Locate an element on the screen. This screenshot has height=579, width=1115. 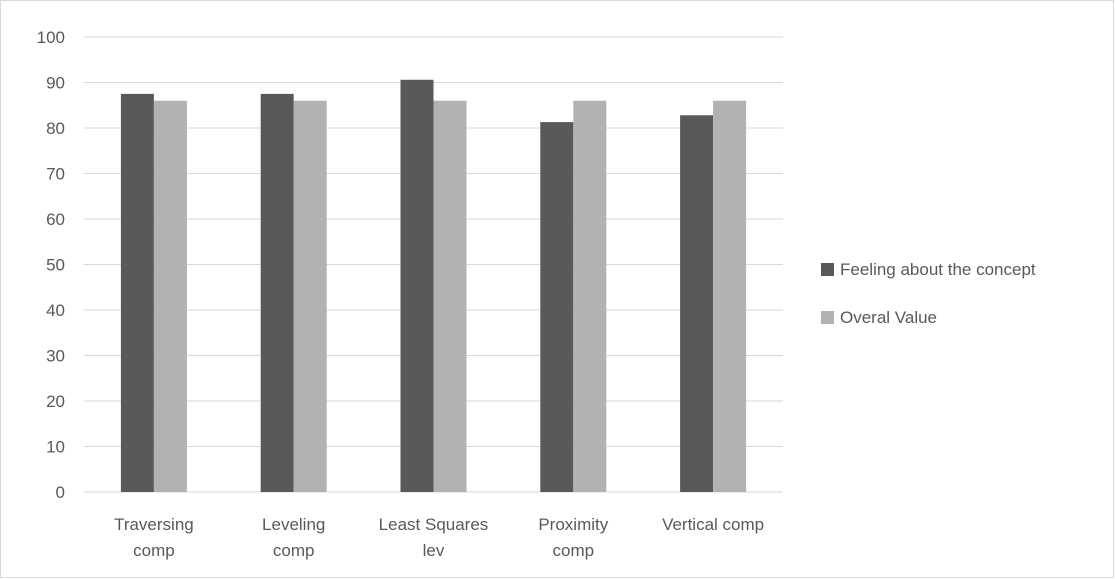
legend: Feeling about the concept Overal Value is located at coordinates (928, 293).